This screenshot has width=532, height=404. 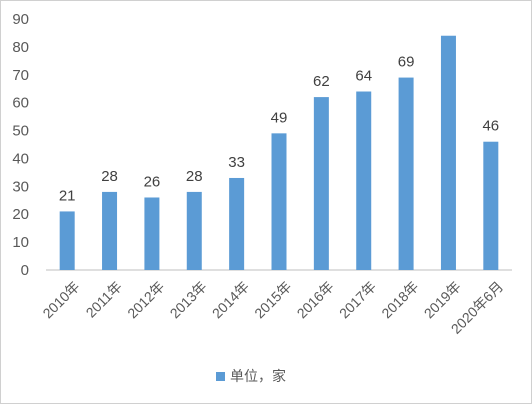 I want to click on x-tick-label: 2014年, so click(x=230, y=299).